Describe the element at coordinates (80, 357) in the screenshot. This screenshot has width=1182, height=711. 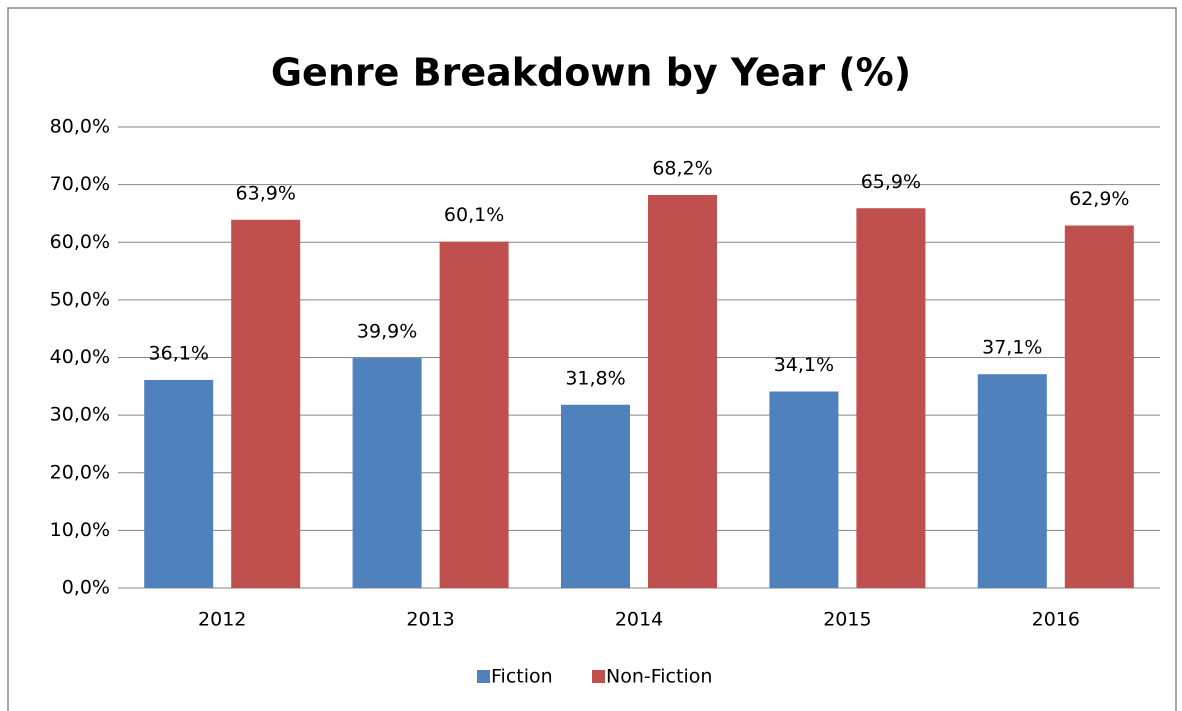
I see `y-tick-label: 40,0%` at that location.